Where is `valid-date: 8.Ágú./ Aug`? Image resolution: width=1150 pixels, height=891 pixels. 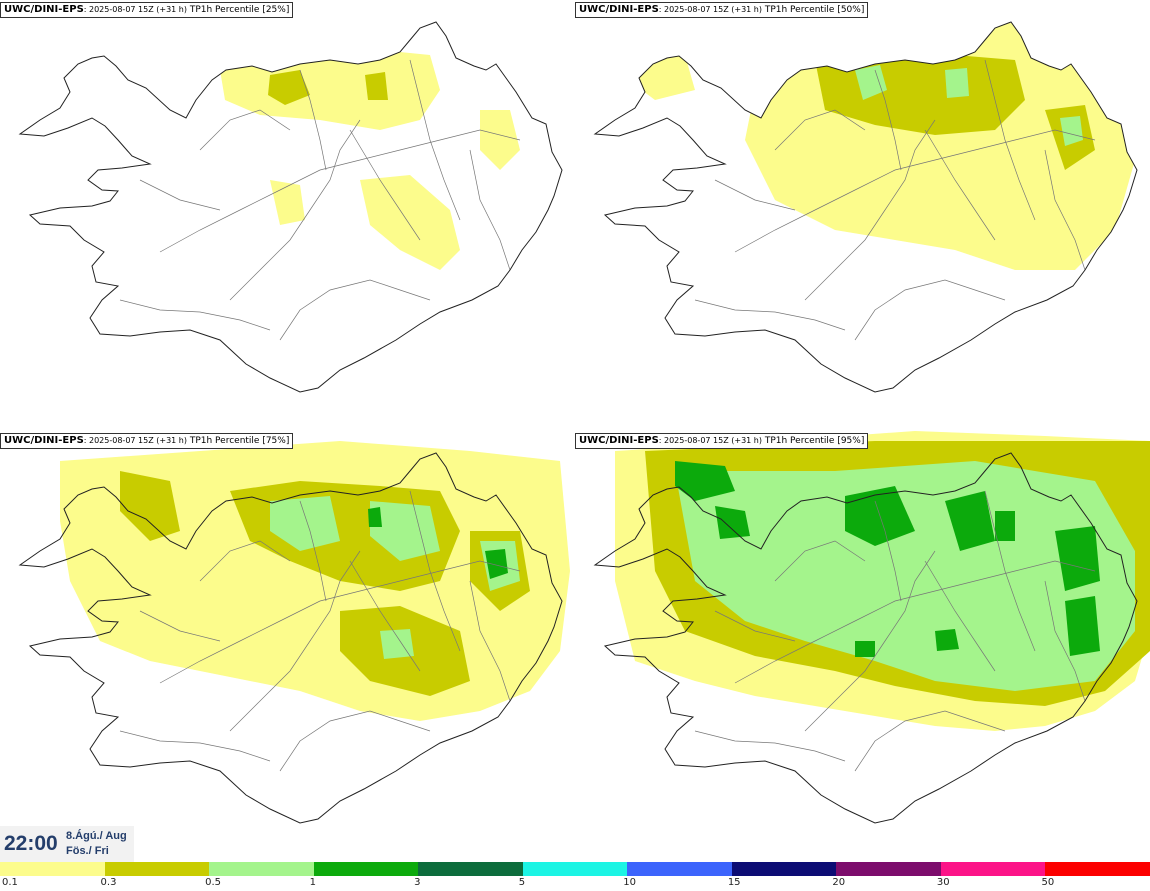
valid-date: 8.Ágú./ Aug is located at coordinates (96, 836).